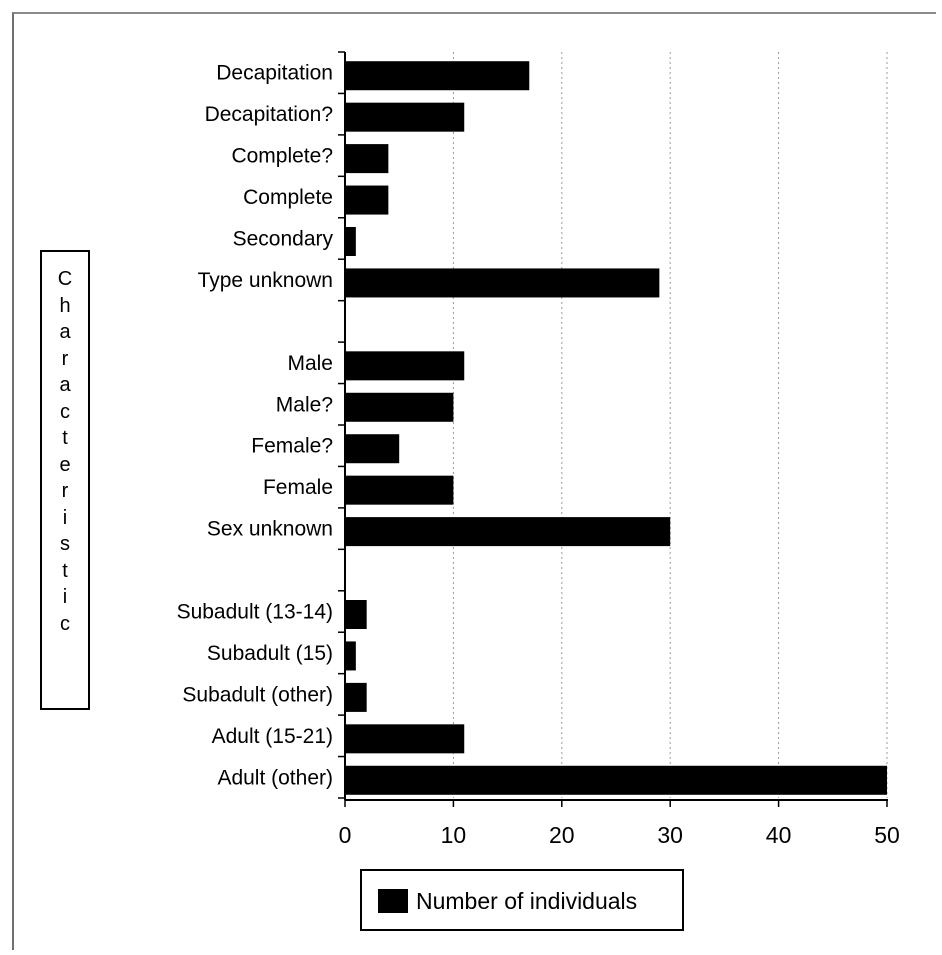 This screenshot has width=942, height=955. I want to click on x-tick-label: 0, so click(345, 835).